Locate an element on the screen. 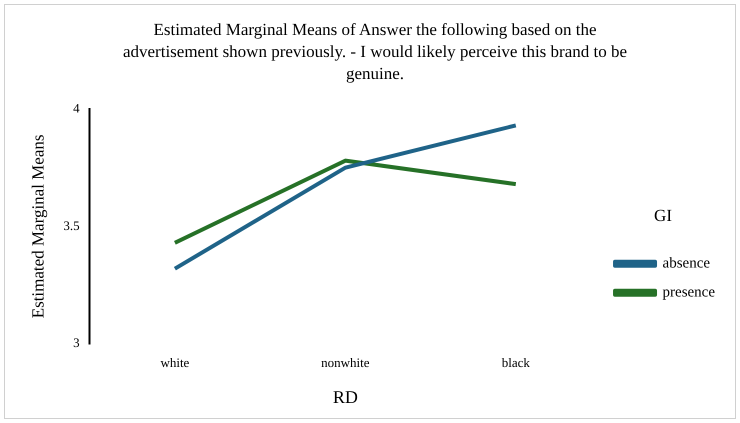 This screenshot has height=423, width=740. y-tick-label: 4 is located at coordinates (76, 108).